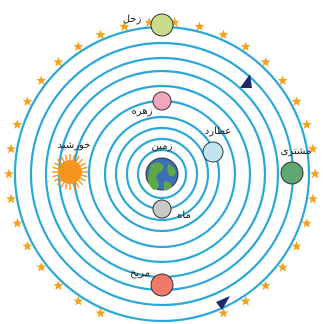 The image size is (323, 324). What do you see at coordinates (162, 285) in the screenshot?
I see `mars-body` at bounding box center [162, 285].